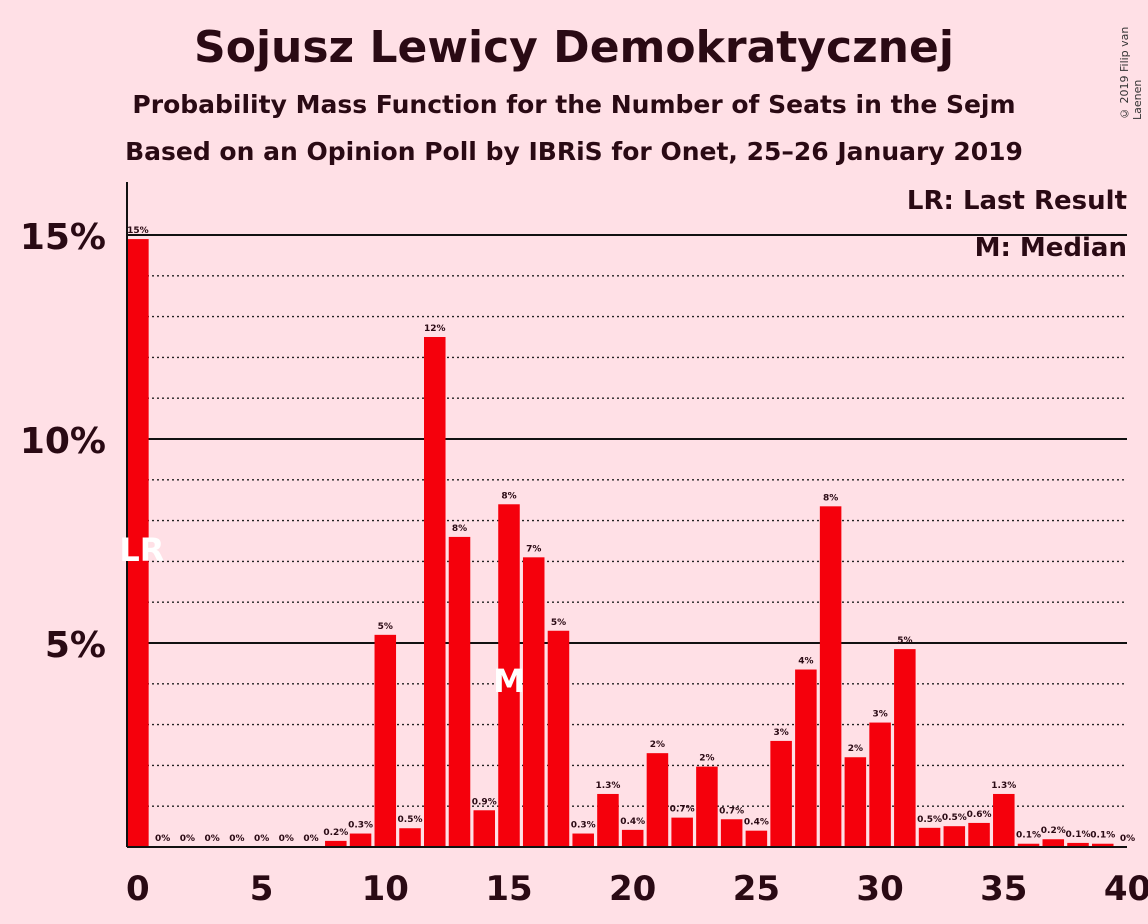 This screenshot has width=1148, height=924. I want to click on data-label: 4%, so click(805, 662).